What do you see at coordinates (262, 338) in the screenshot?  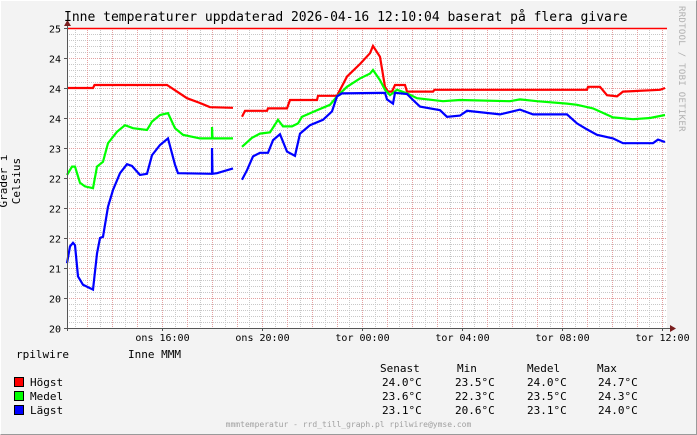 I see `x-tick-label: ons 20:00` at bounding box center [262, 338].